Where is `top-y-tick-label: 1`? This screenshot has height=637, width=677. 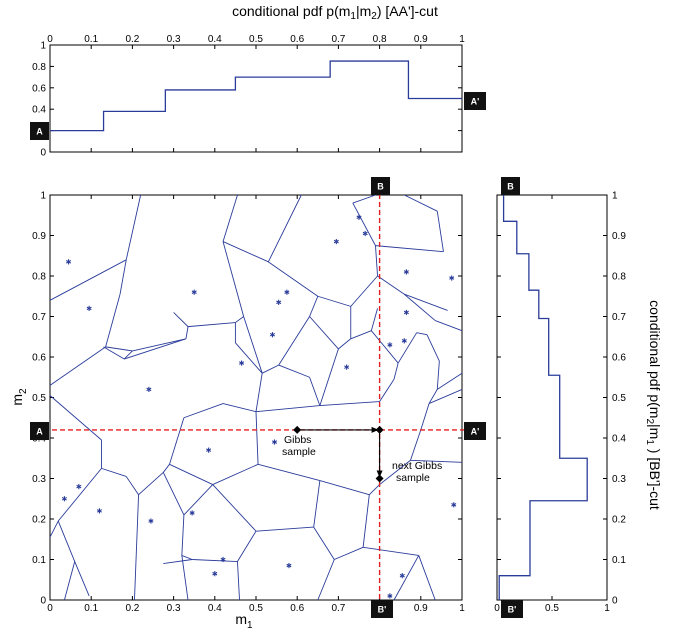
top-y-tick-label: 1 is located at coordinates (43, 46).